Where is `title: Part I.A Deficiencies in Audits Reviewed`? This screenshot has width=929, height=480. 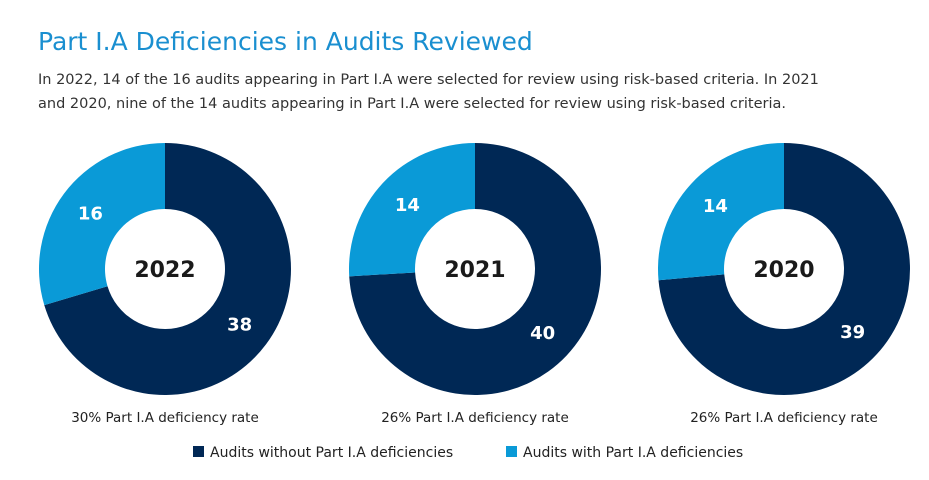
title: Part I.A Deficiencies in Audits Reviewed is located at coordinates (285, 41).